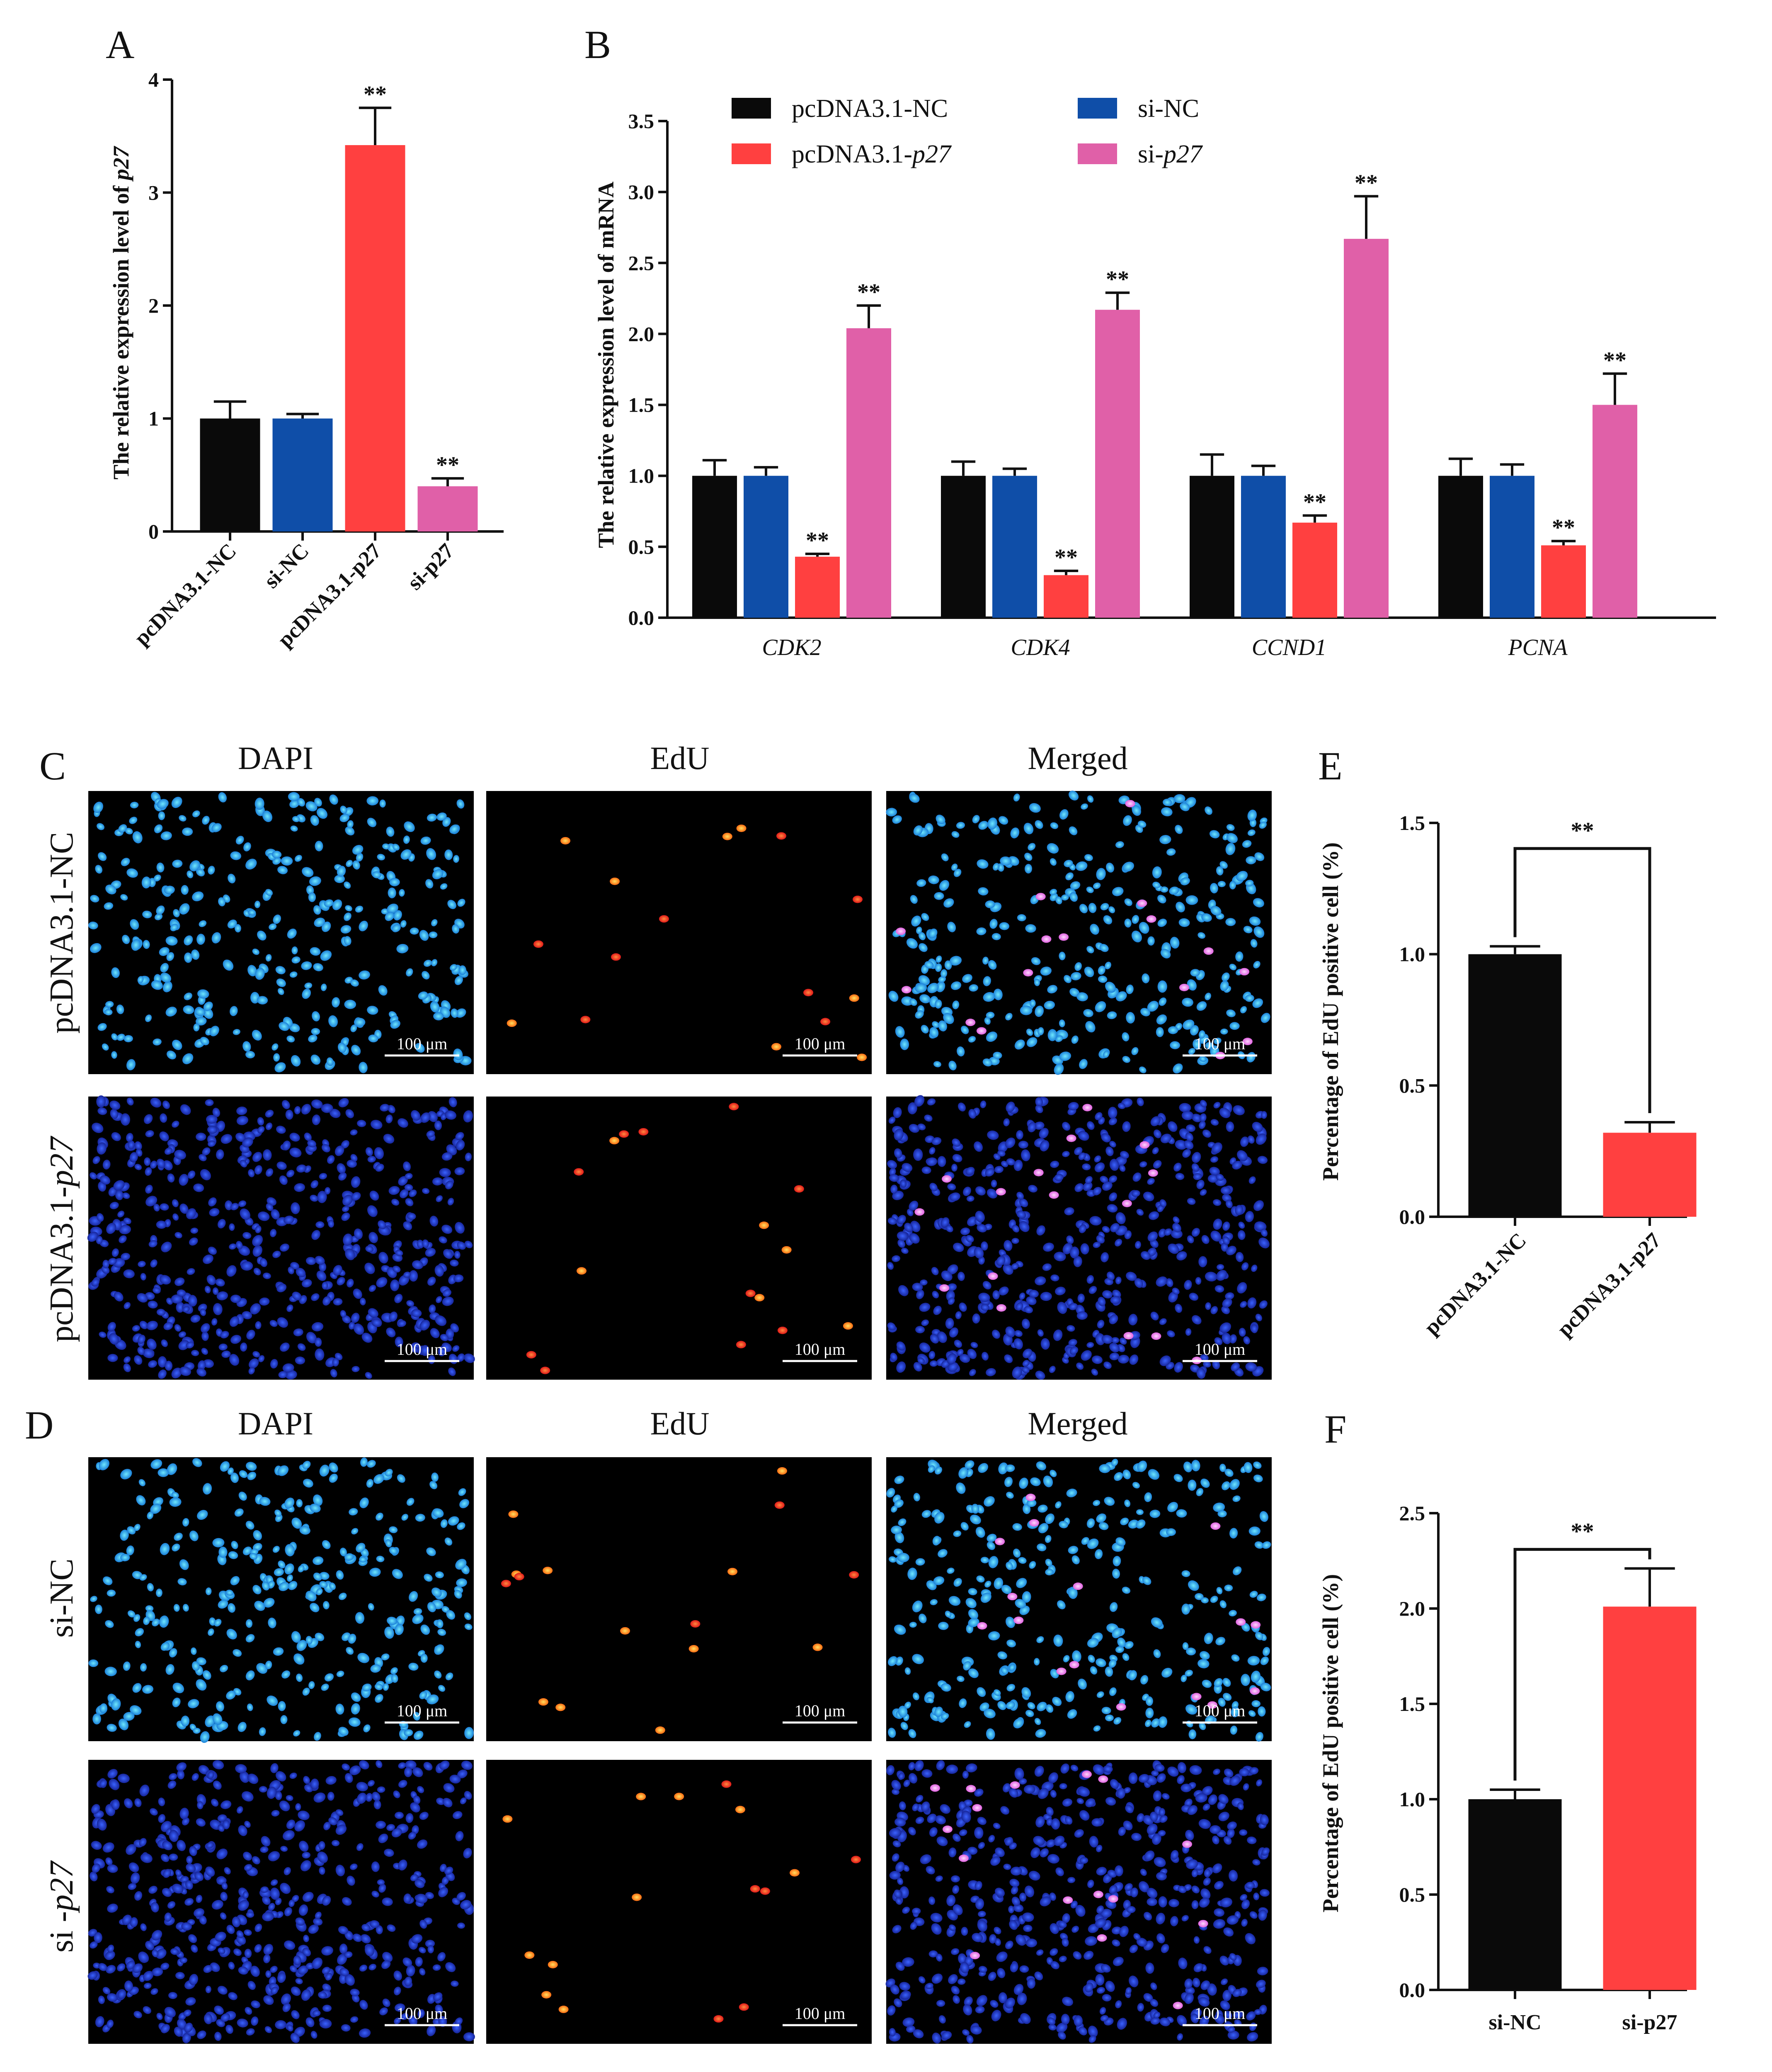 The height and width of the screenshot is (2072, 1772). What do you see at coordinates (1582, 980) in the screenshot?
I see `chart-e-significance-bracket` at bounding box center [1582, 980].